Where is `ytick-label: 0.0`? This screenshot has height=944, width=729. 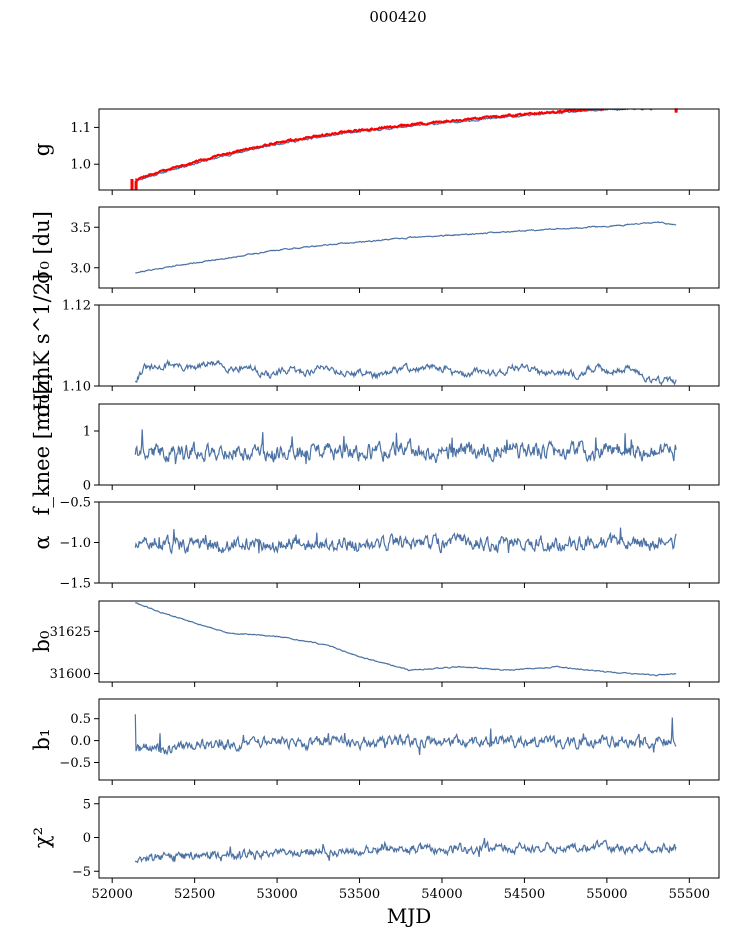
ytick-label: 0.0 is located at coordinates (80, 741).